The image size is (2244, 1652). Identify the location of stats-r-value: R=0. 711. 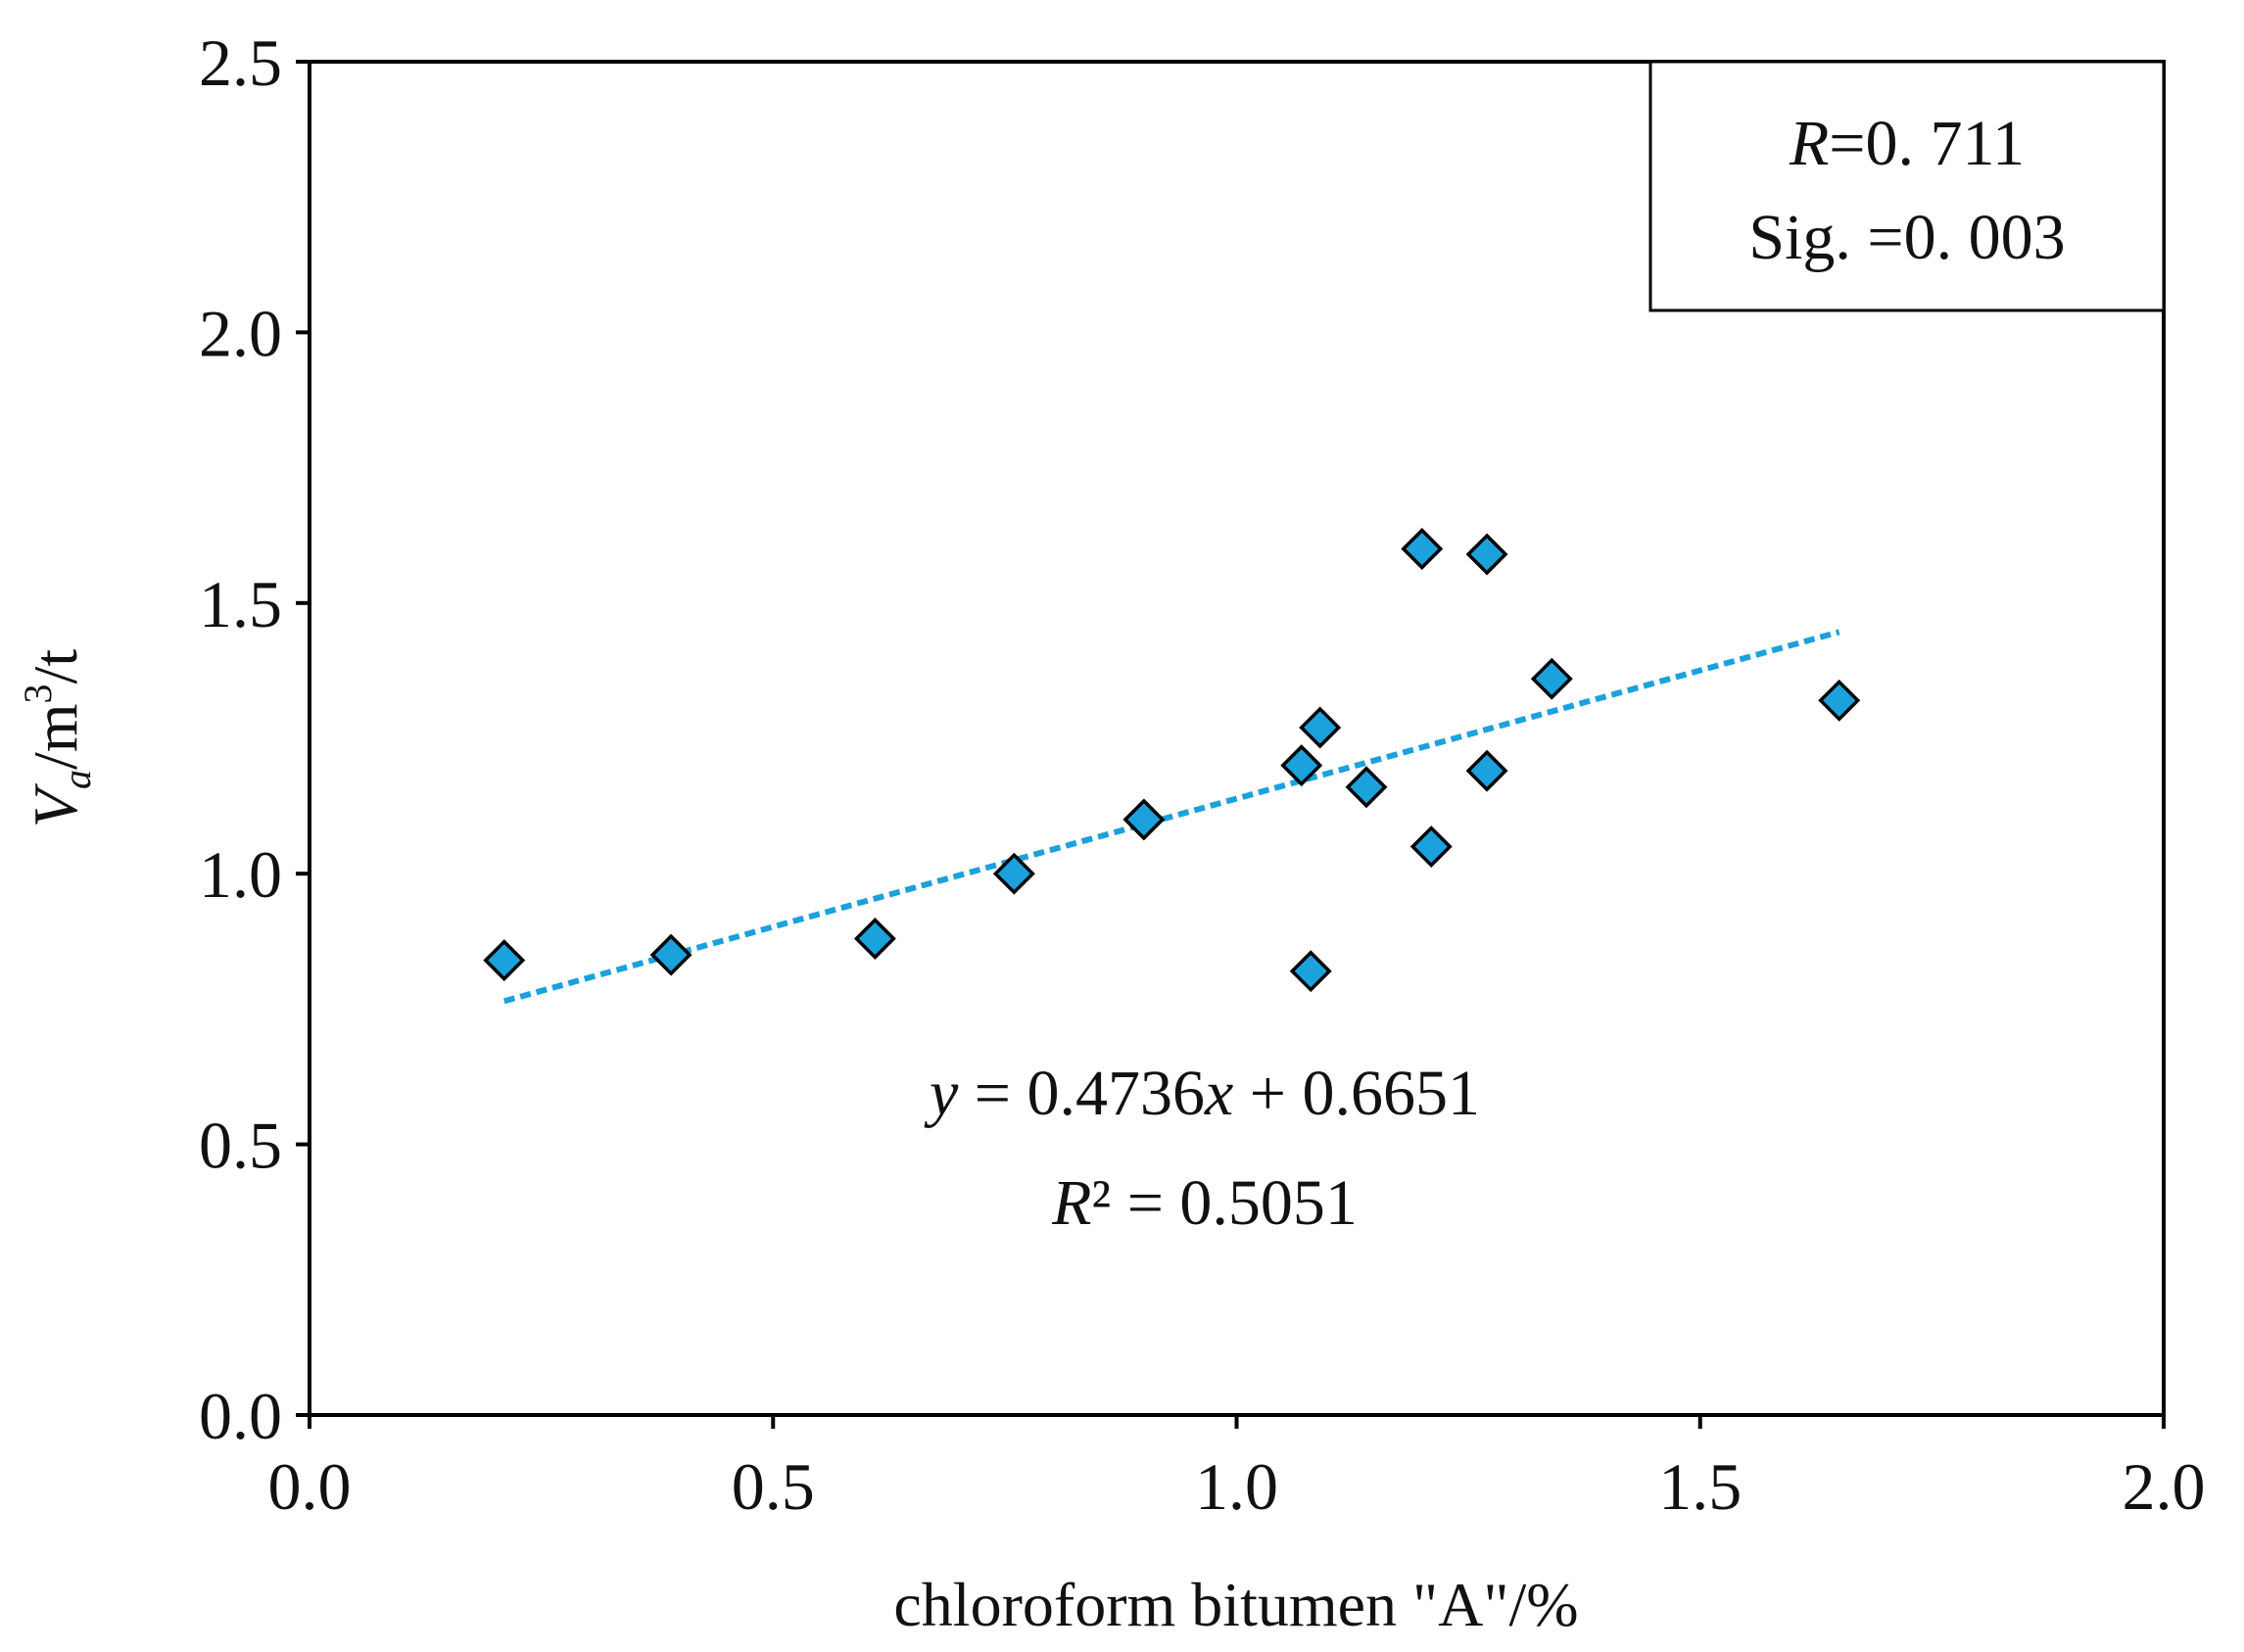
(1907, 143).